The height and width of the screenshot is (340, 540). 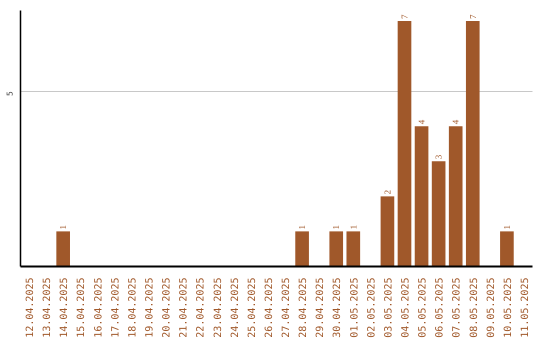 What do you see at coordinates (64, 307) in the screenshot?
I see `x-tick-label: 14.04.2025` at bounding box center [64, 307].